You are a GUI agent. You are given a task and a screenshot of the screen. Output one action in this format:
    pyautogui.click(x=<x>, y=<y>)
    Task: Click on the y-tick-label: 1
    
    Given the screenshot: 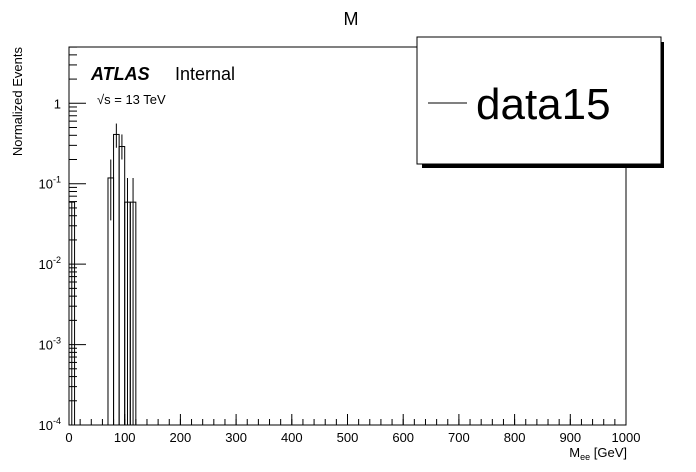 What is the action you would take?
    pyautogui.click(x=57, y=103)
    